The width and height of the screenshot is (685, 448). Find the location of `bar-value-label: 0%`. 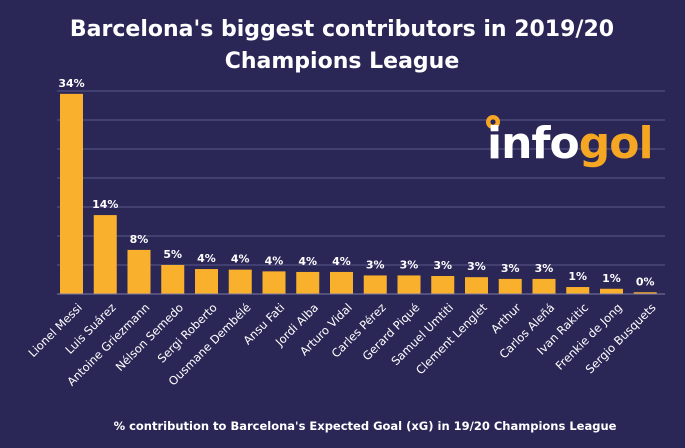

bar-value-label: 0% is located at coordinates (645, 281).